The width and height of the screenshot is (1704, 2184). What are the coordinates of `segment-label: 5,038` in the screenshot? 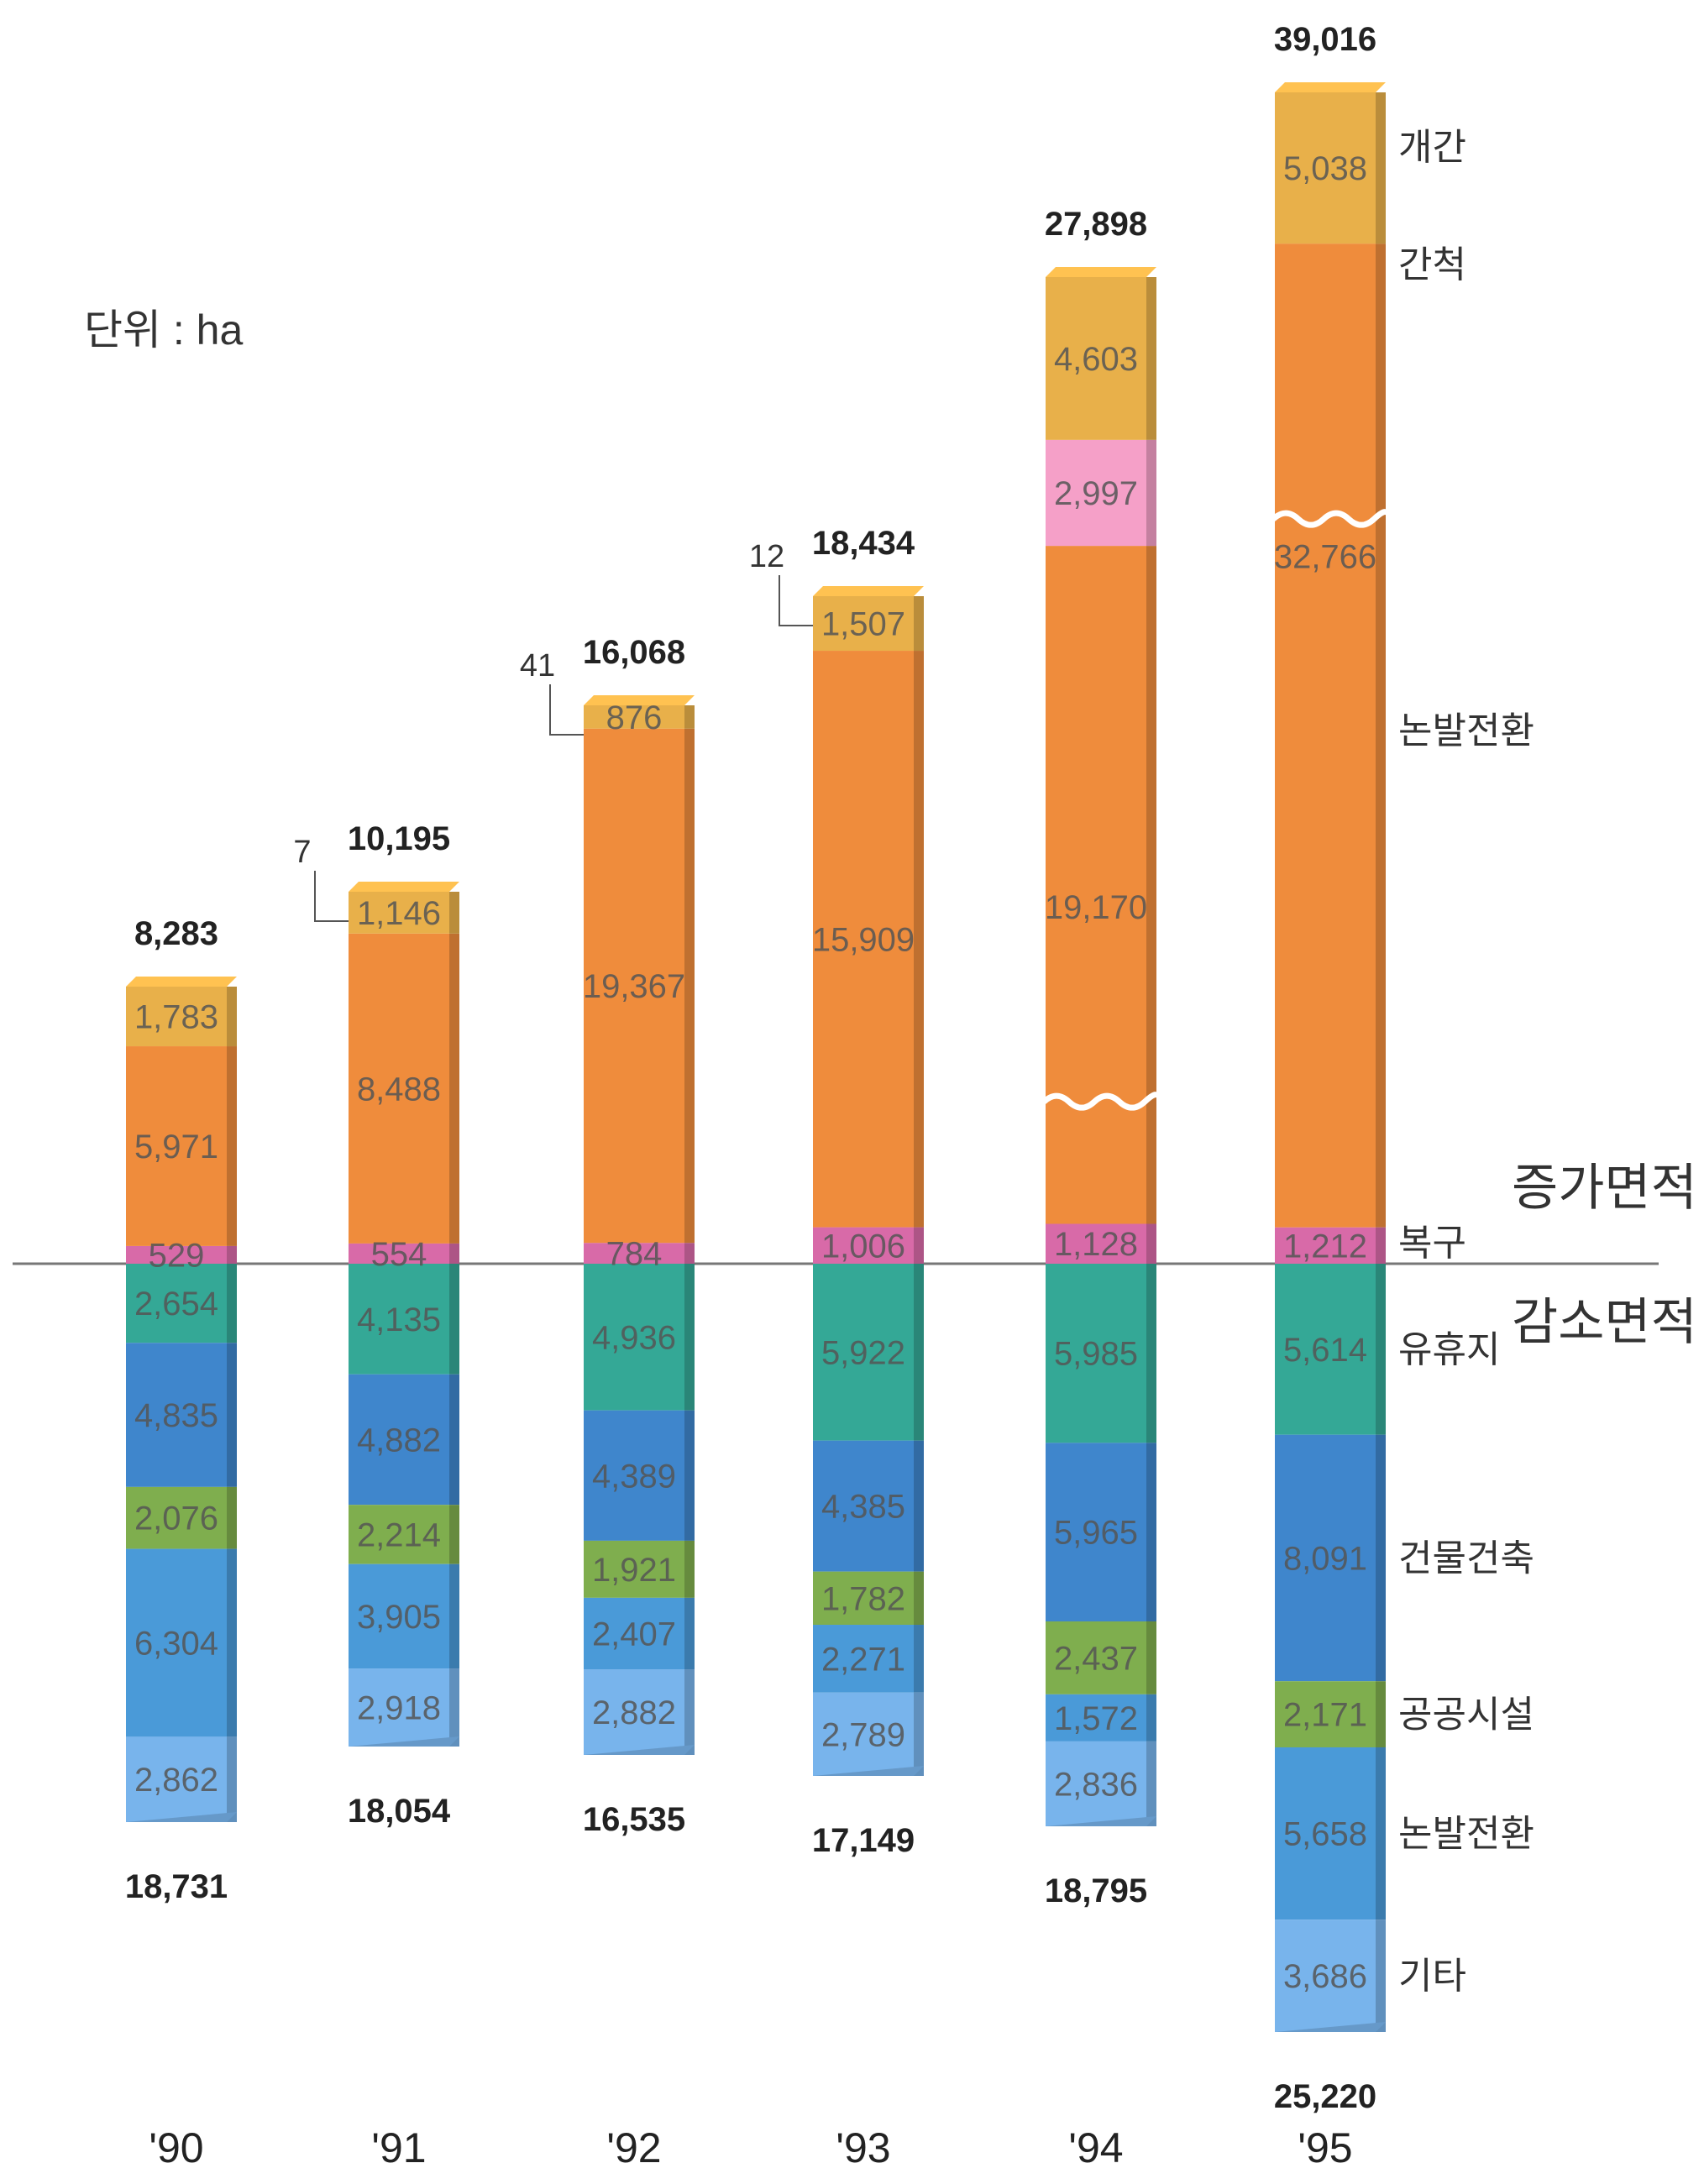 It's located at (1325, 168).